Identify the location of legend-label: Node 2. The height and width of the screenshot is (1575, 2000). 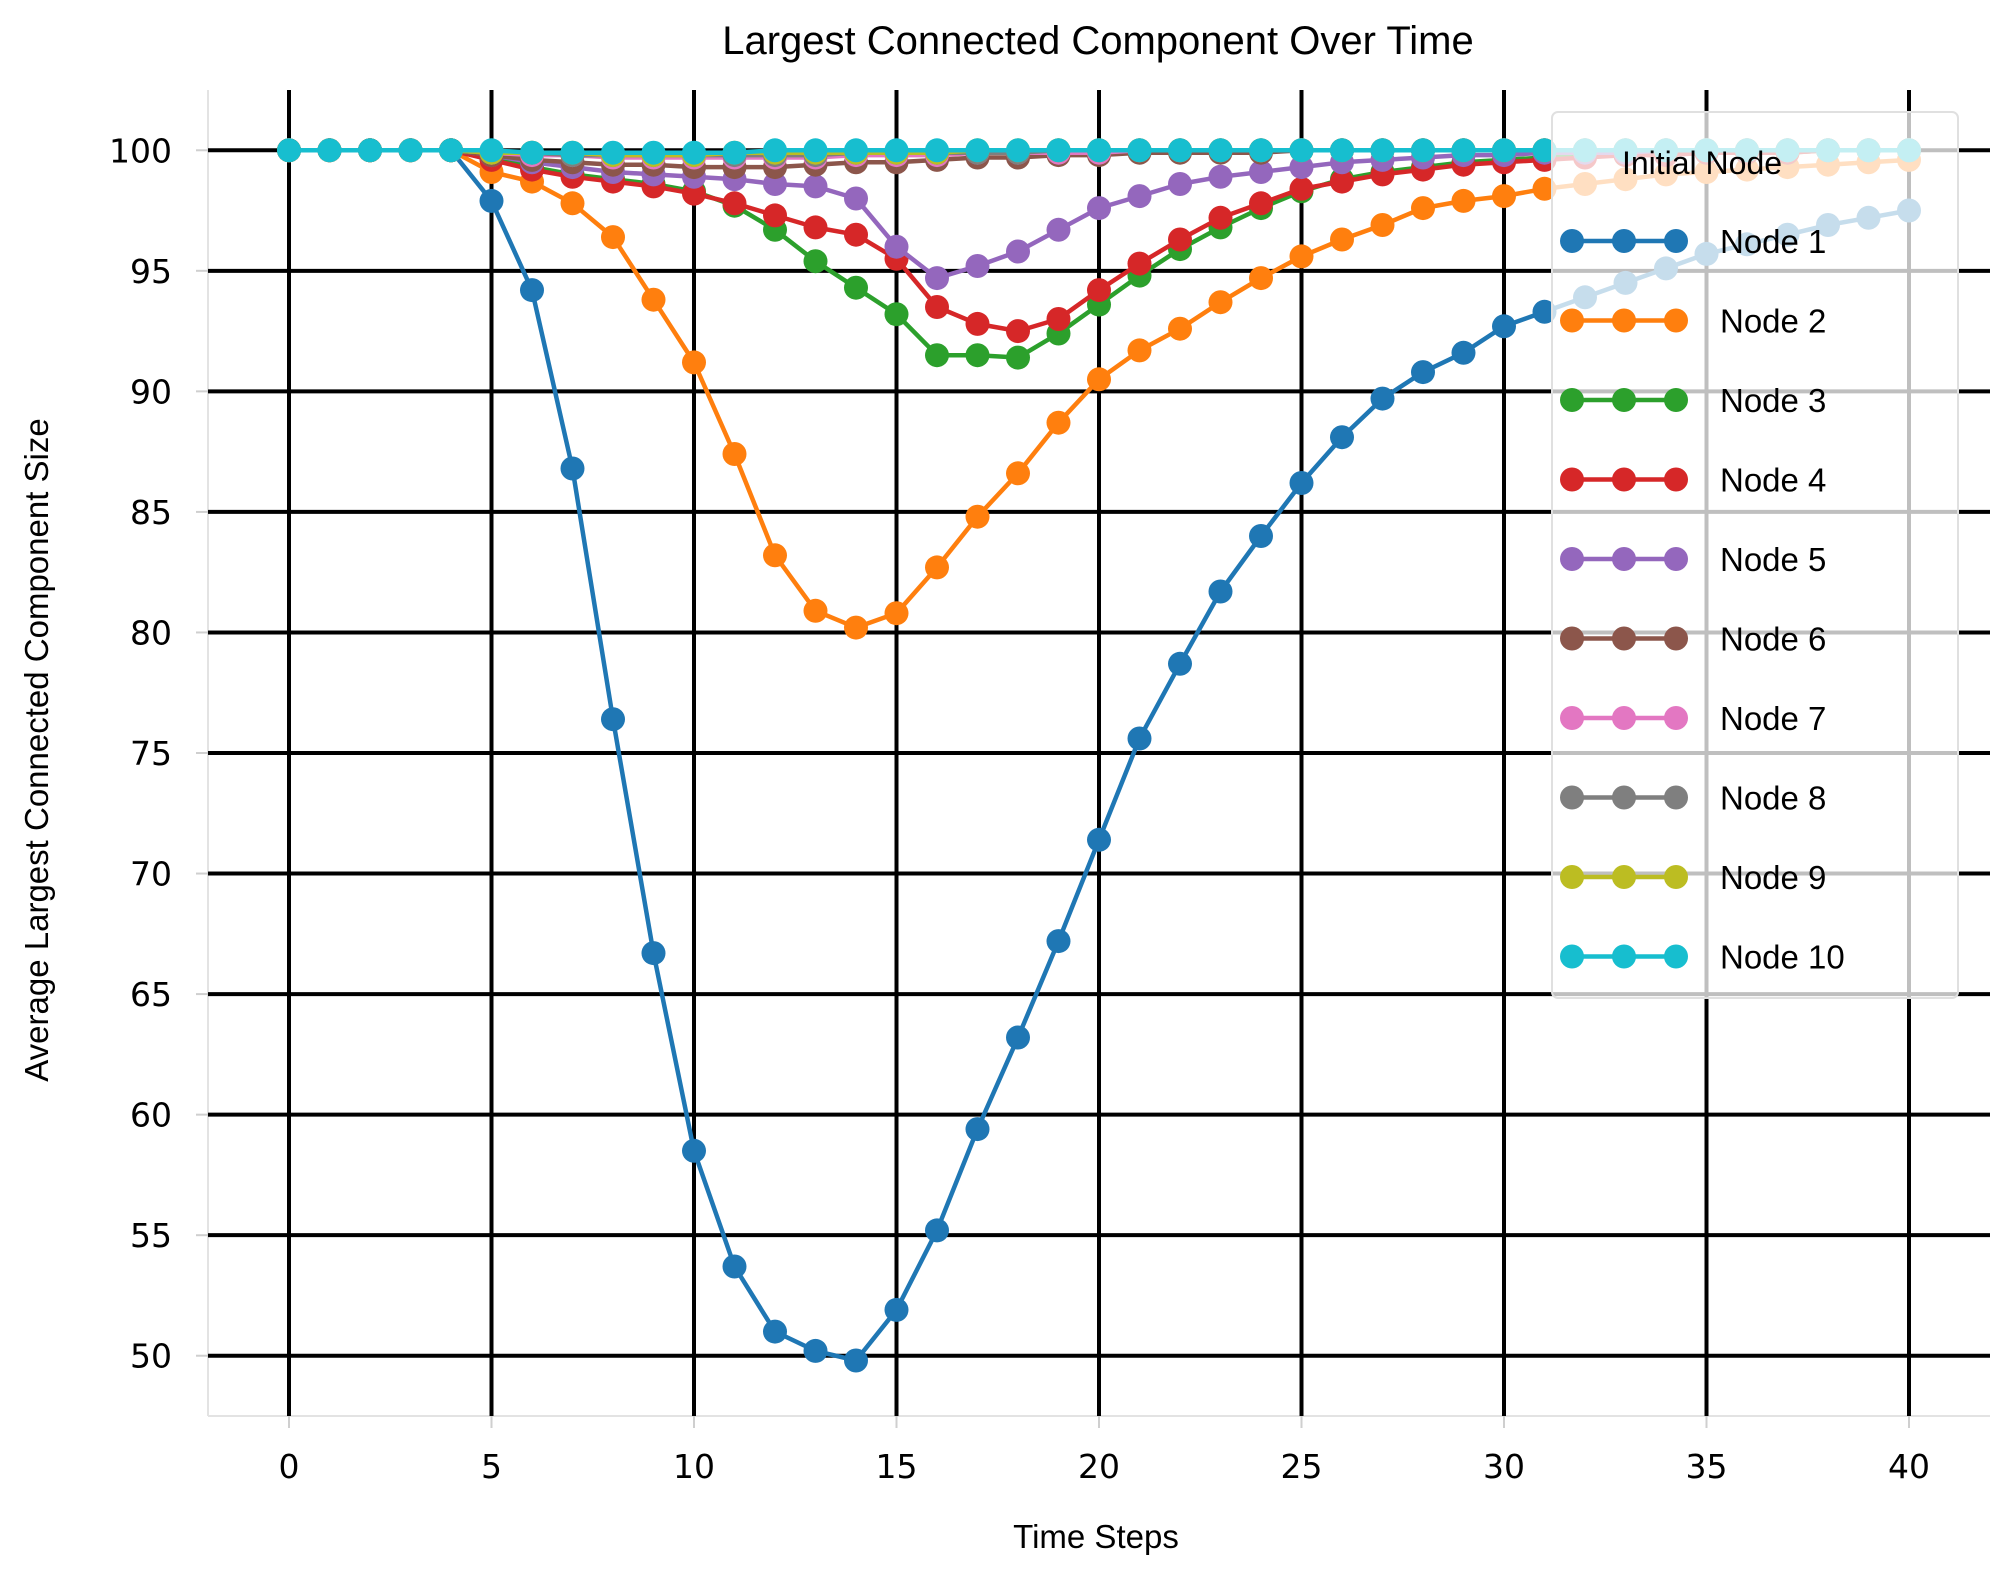
(1773, 321).